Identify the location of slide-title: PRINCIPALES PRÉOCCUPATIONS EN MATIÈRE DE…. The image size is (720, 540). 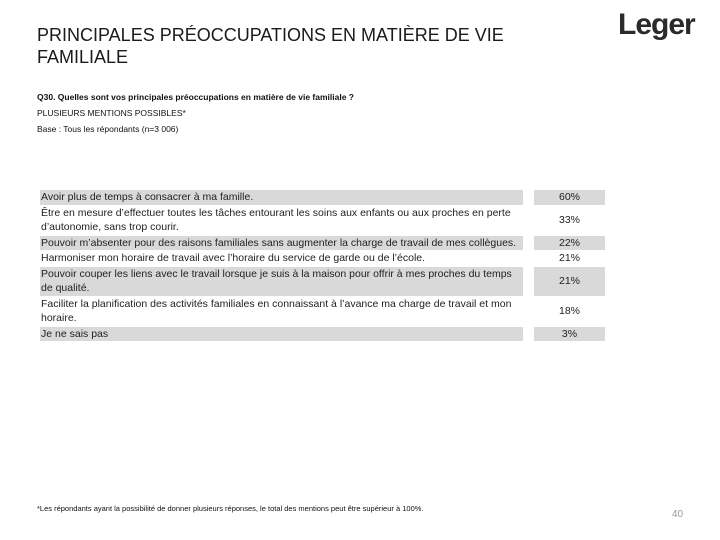
(270, 46).